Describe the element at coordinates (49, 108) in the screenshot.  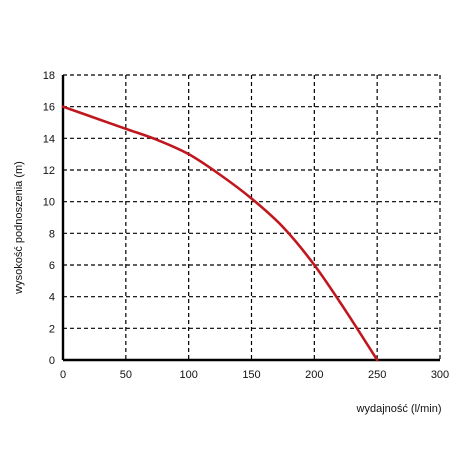
I see `y-tick-label: 16` at that location.